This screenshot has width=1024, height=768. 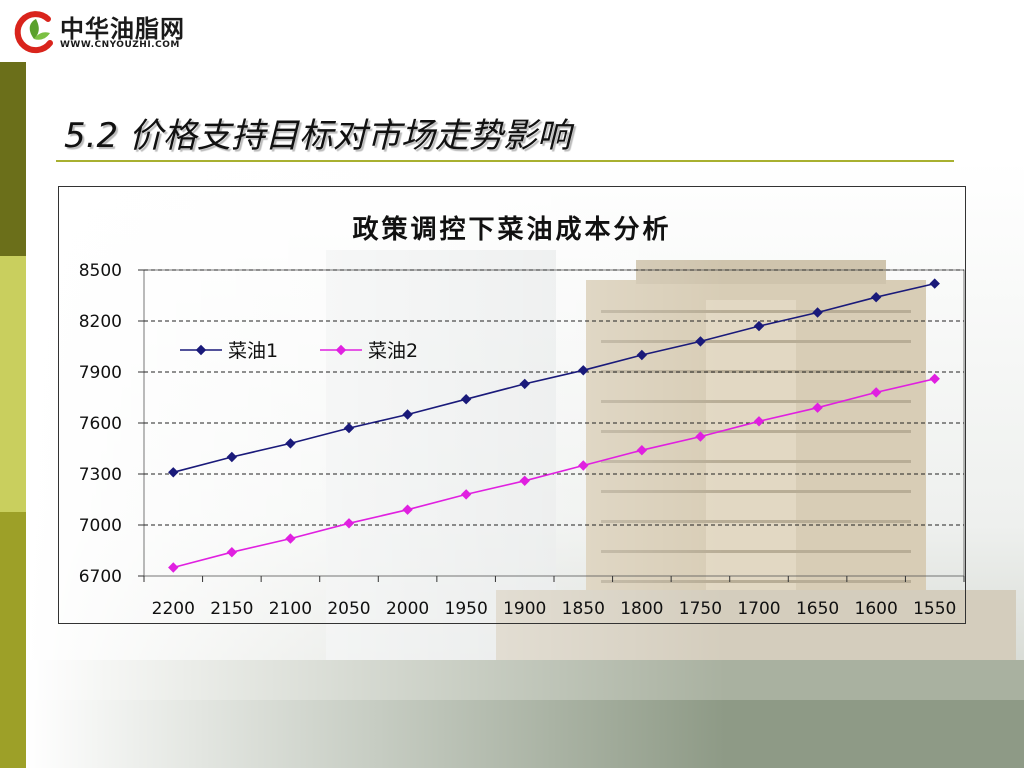 What do you see at coordinates (173, 609) in the screenshot?
I see `x-tick-label: 2200` at bounding box center [173, 609].